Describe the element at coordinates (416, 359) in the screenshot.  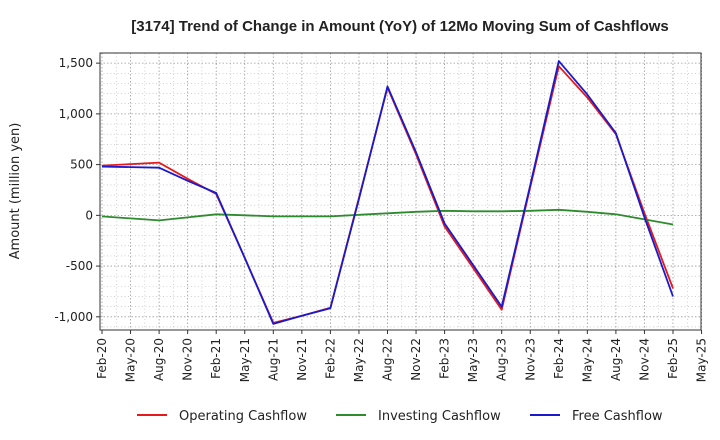
I see `x-tick-label: Nov-22` at that location.